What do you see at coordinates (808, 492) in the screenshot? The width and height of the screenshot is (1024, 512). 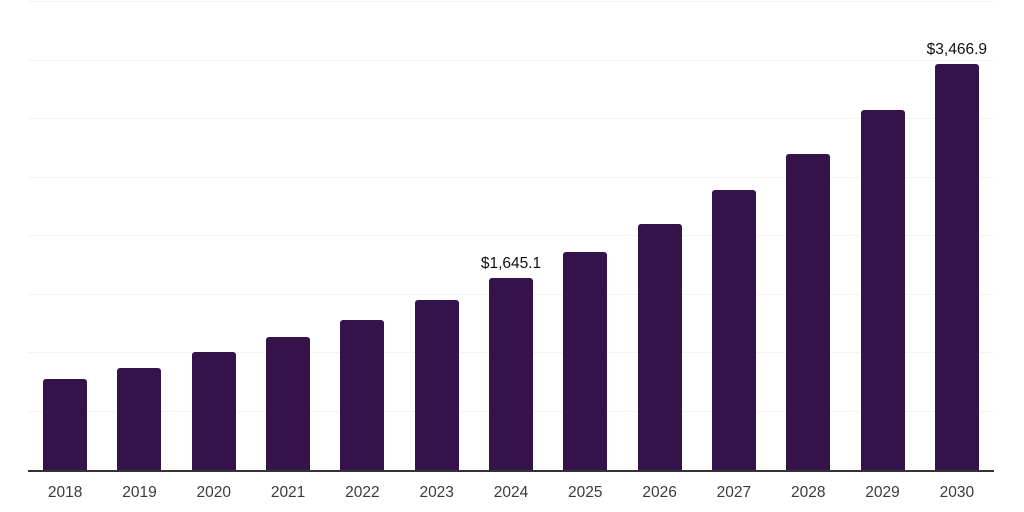 I see `x-axis-tick-label-2028: 2028` at bounding box center [808, 492].